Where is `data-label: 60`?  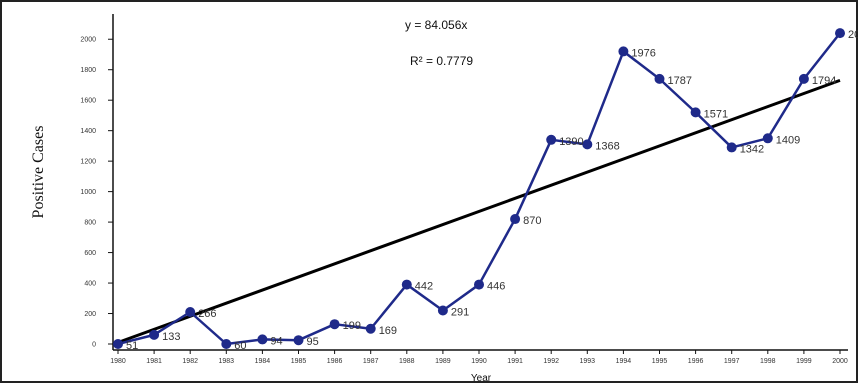 data-label: 60 is located at coordinates (240, 346).